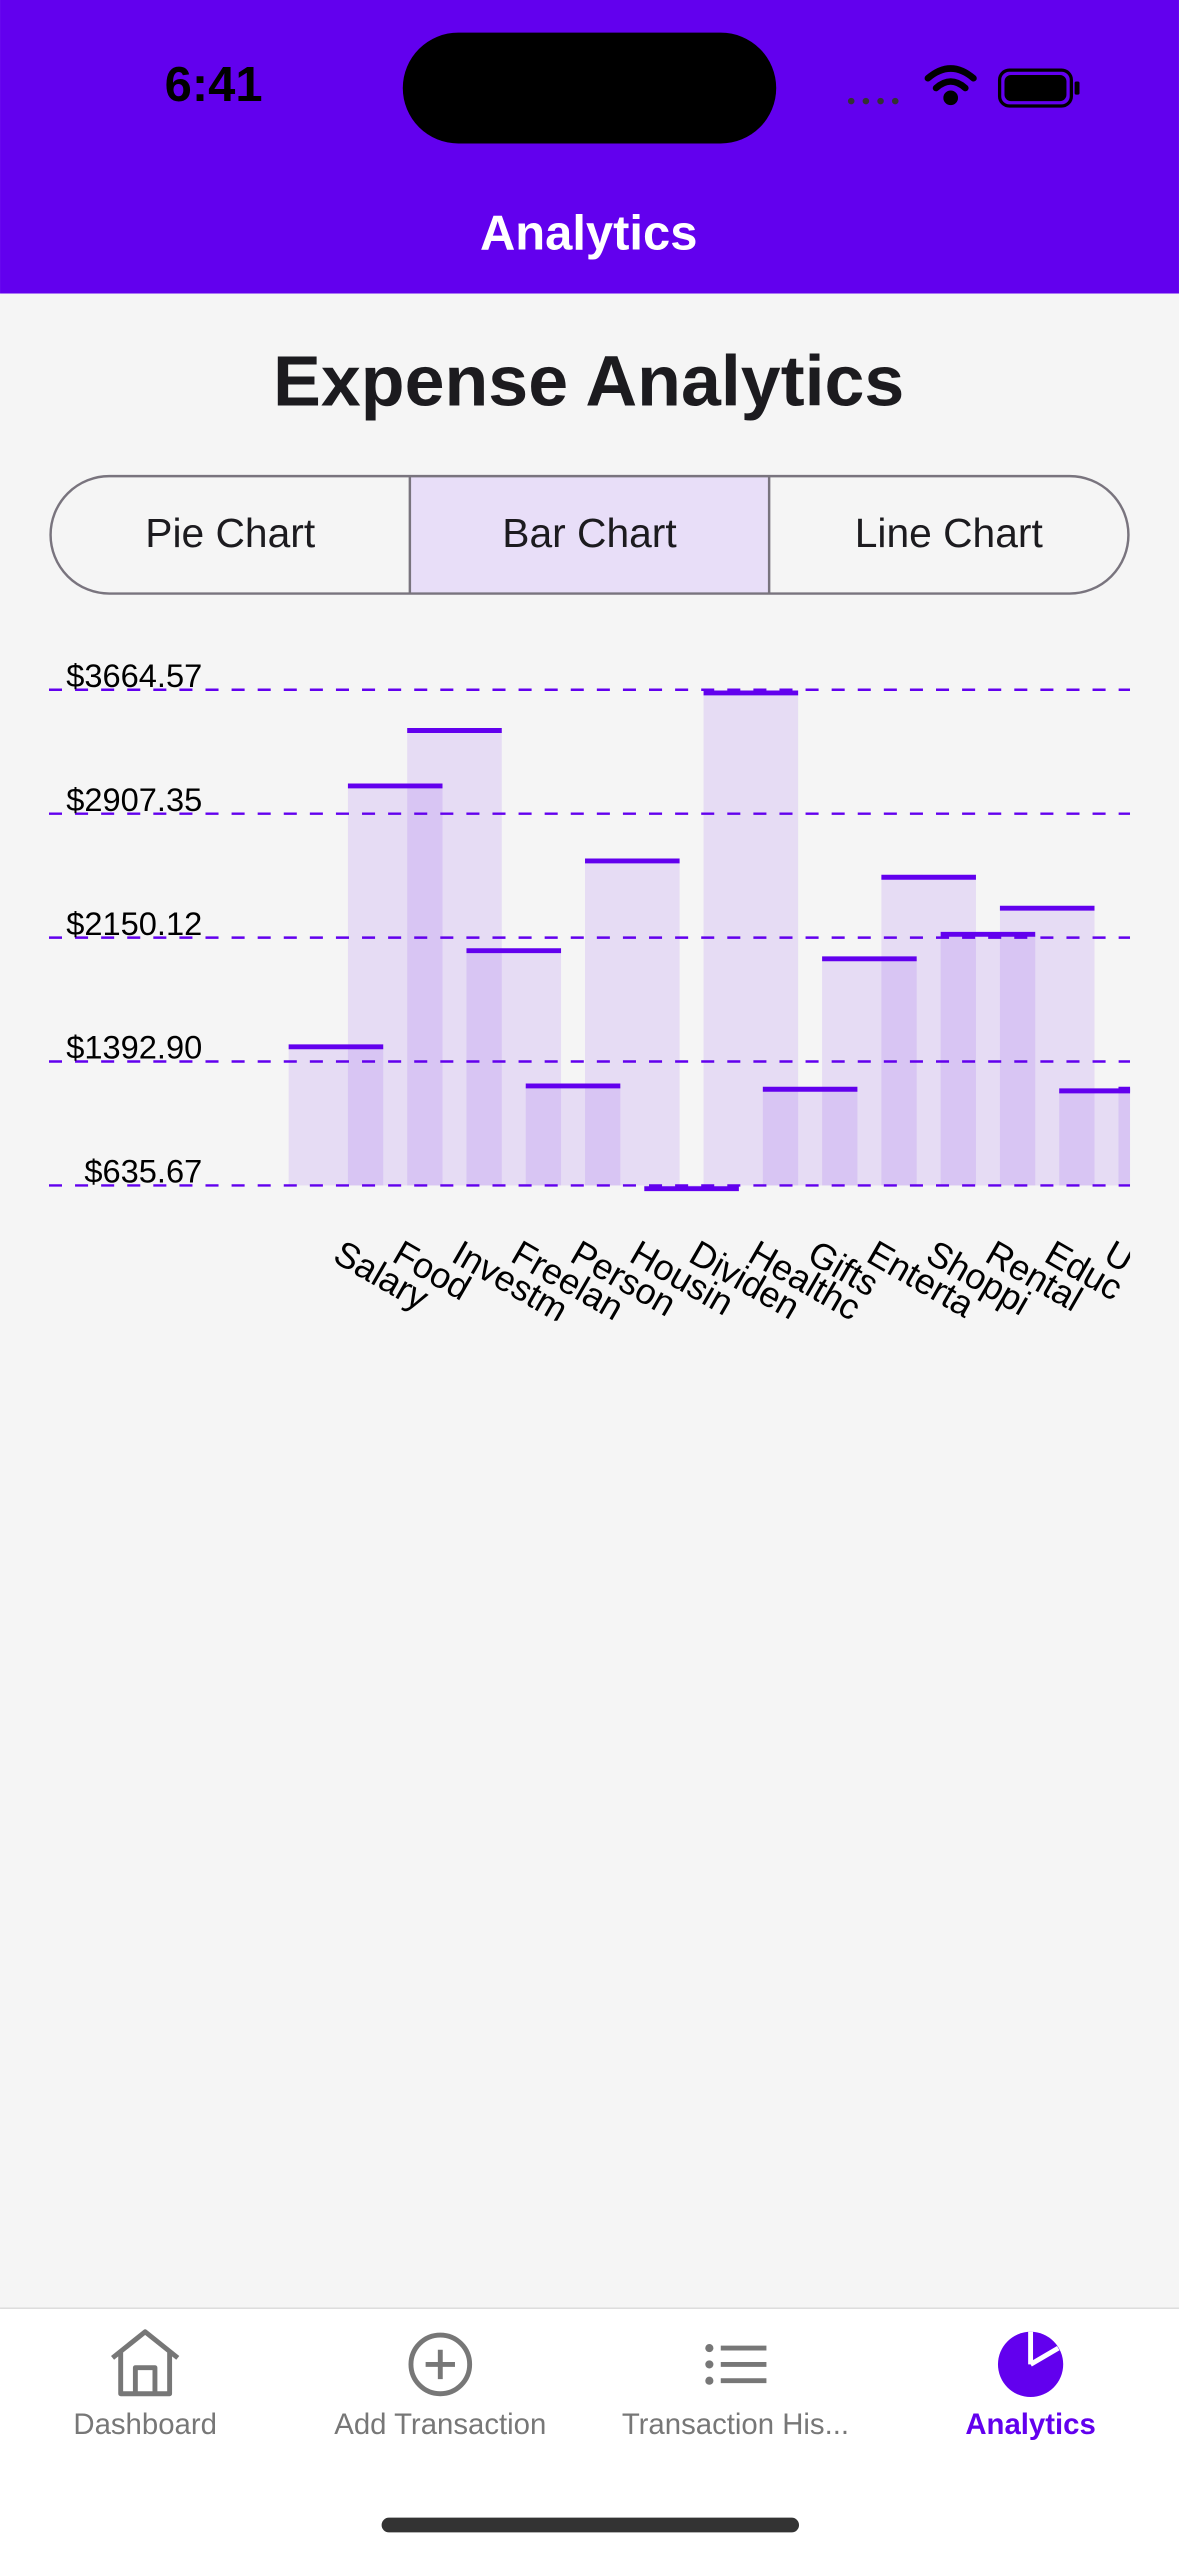 This screenshot has height=2556, width=1179. I want to click on tab-selected-bg, so click(589, 535).